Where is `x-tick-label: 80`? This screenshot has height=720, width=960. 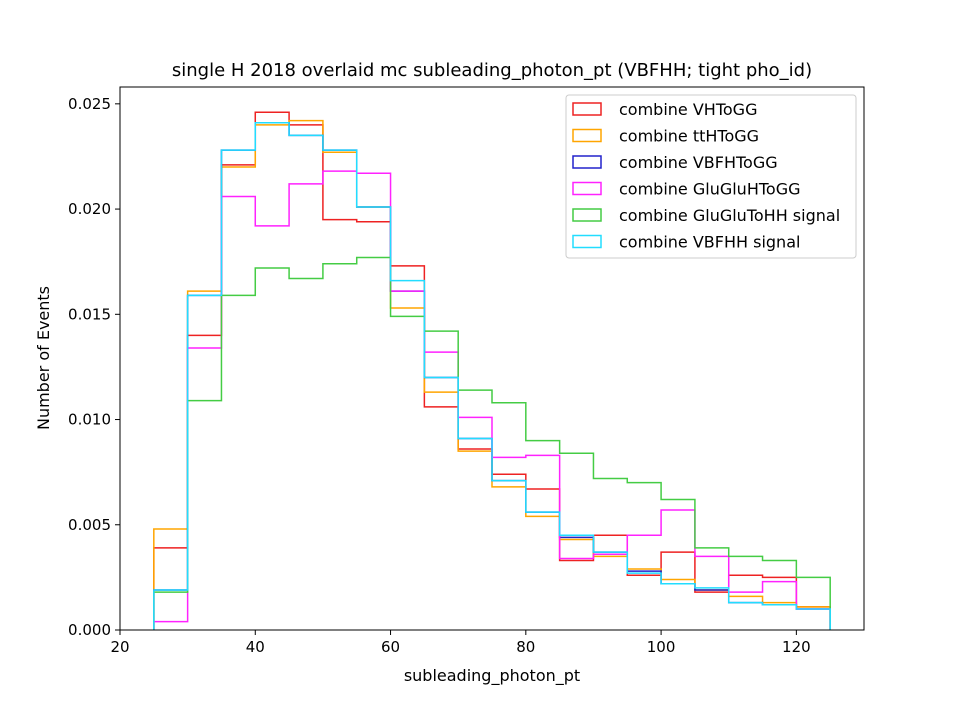
x-tick-label: 80 is located at coordinates (525, 647).